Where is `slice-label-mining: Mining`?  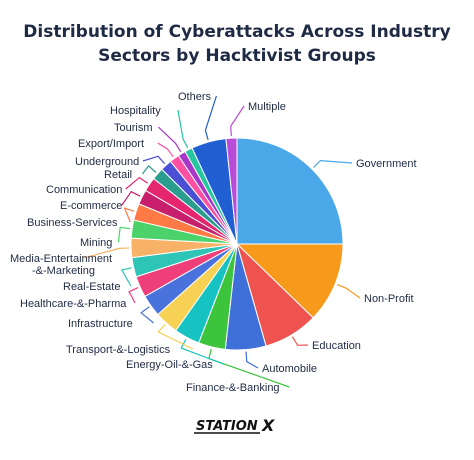
slice-label-mining: Mining is located at coordinates (96, 243).